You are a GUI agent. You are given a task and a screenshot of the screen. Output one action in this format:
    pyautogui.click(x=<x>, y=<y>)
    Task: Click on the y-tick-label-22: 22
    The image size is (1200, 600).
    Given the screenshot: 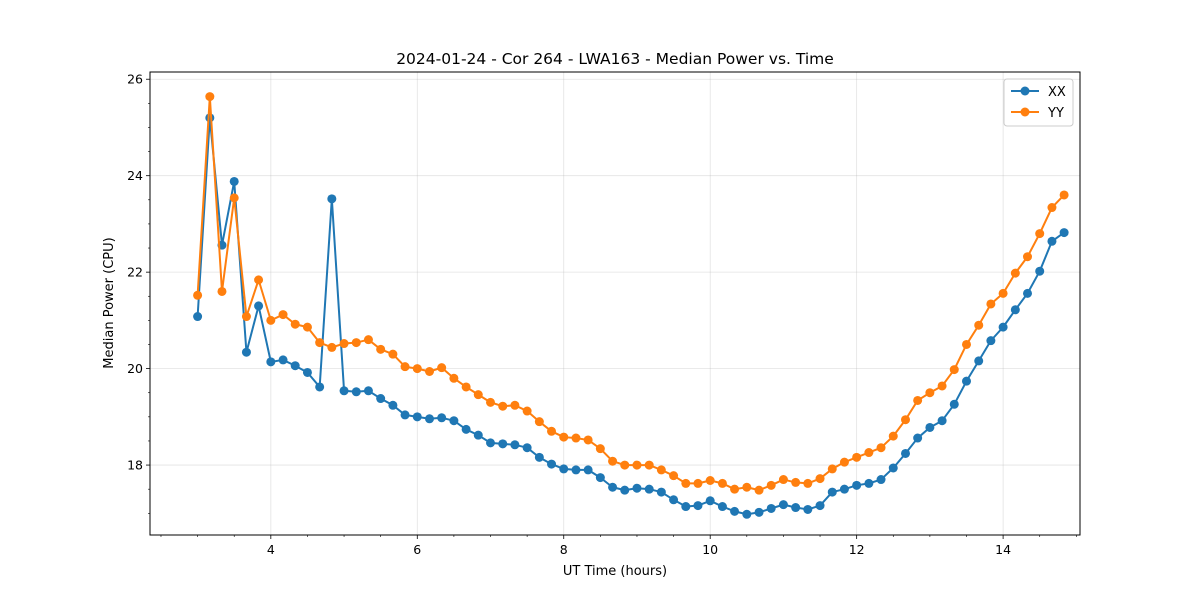 What is the action you would take?
    pyautogui.click(x=135, y=272)
    